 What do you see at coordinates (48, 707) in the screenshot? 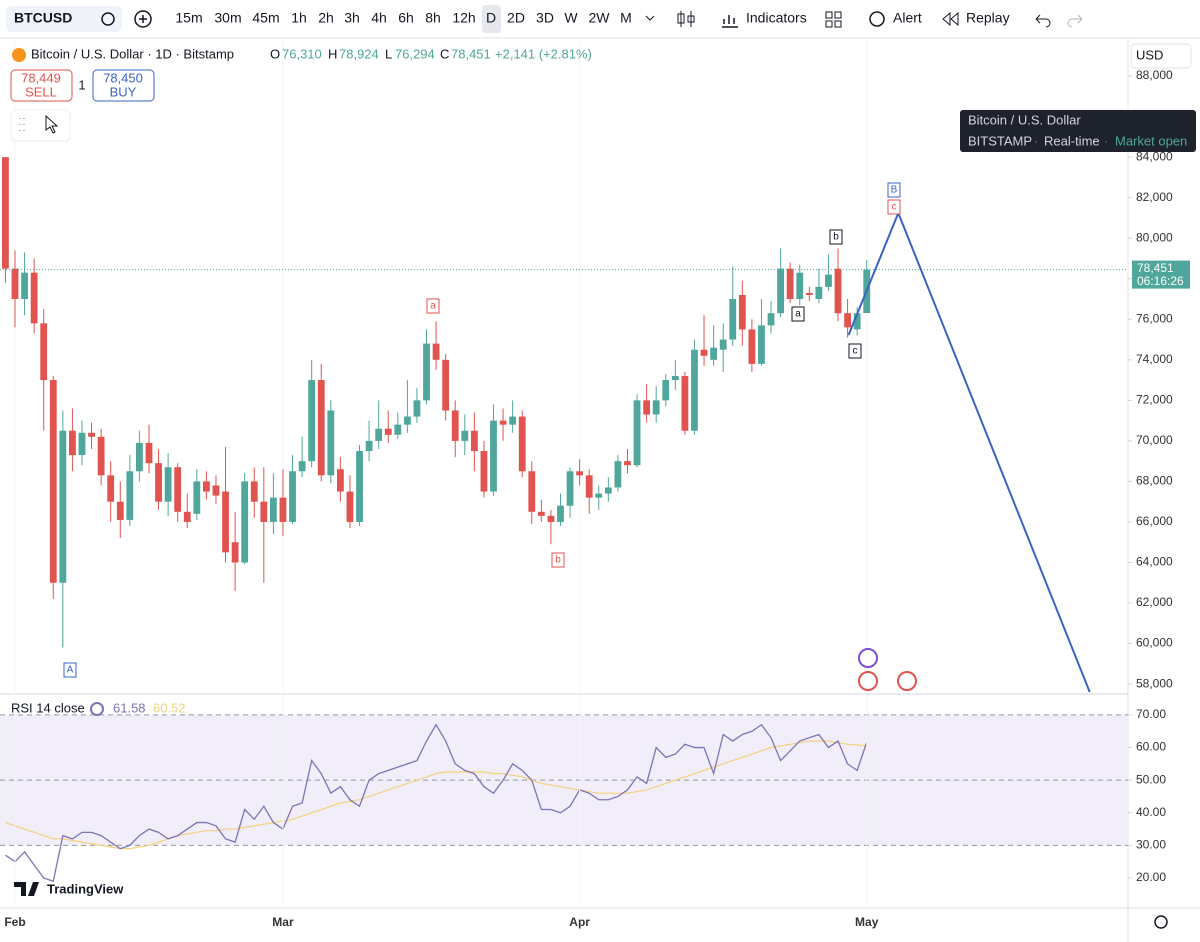
I see `rsi-title: RSI 14 close` at bounding box center [48, 707].